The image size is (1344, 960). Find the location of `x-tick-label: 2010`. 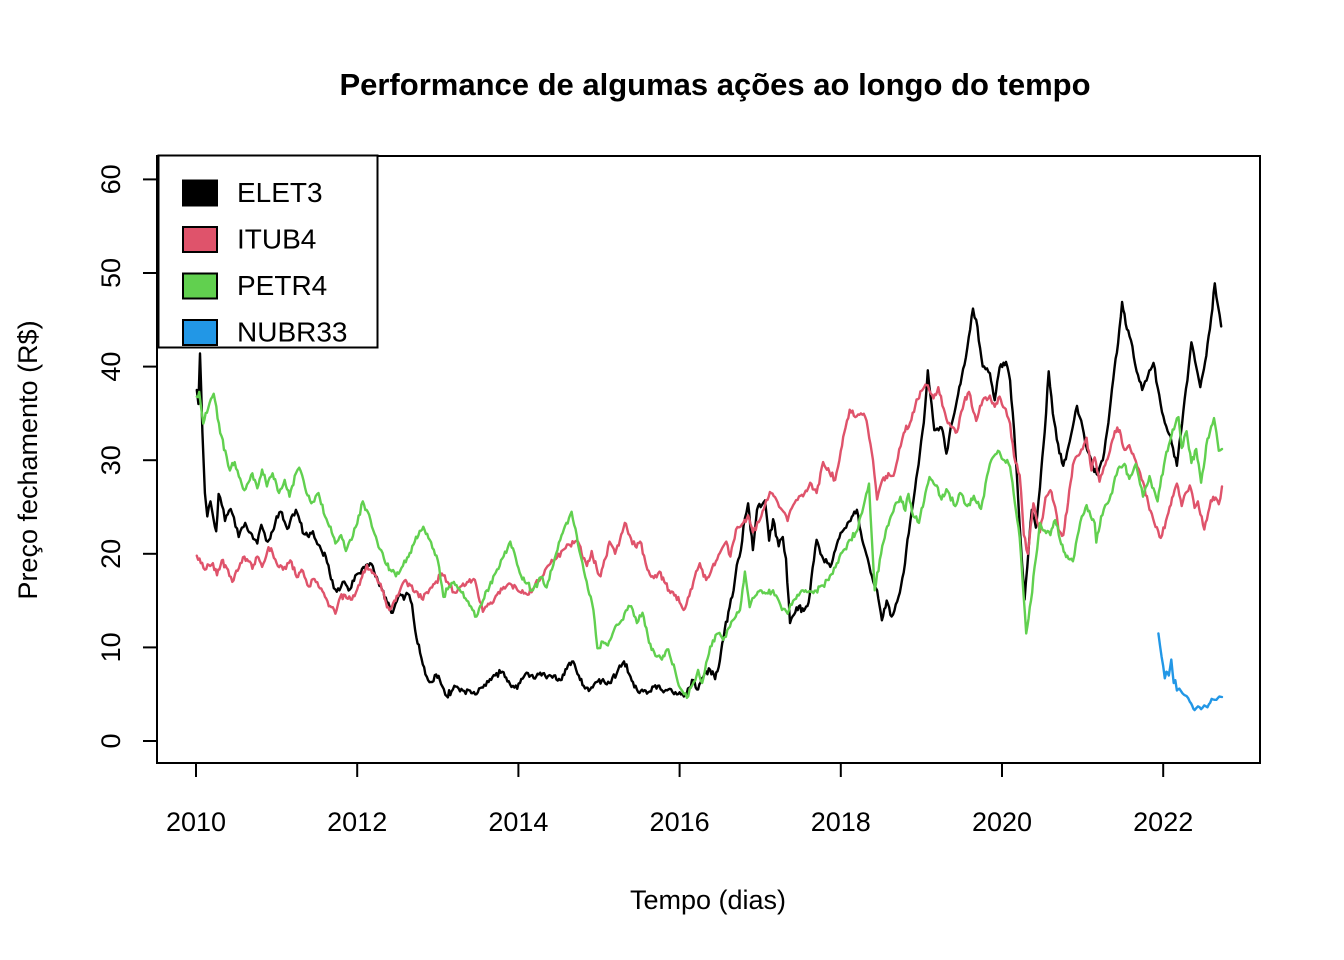

x-tick-label: 2010 is located at coordinates (196, 822).